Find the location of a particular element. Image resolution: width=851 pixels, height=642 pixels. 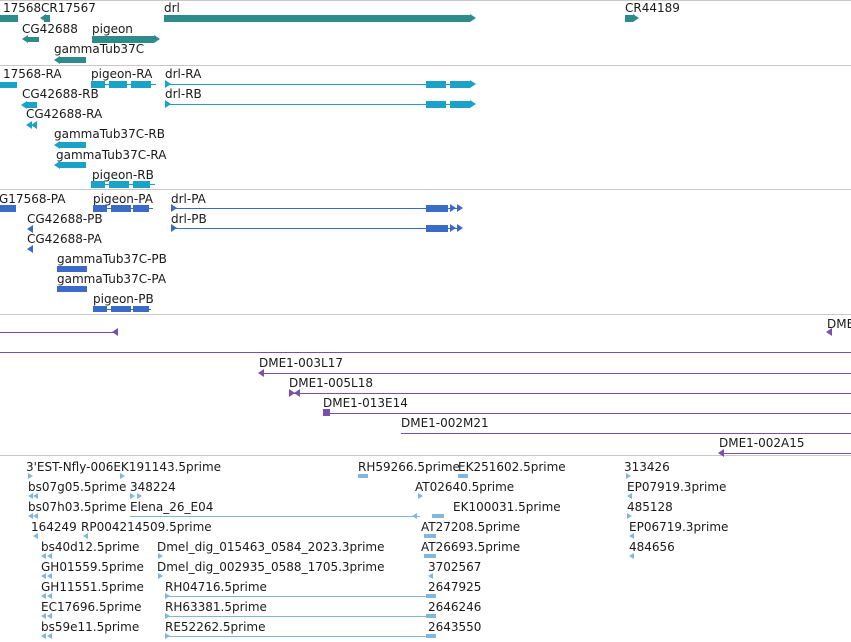

protein-label: CG42688-PB is located at coordinates (65, 219).